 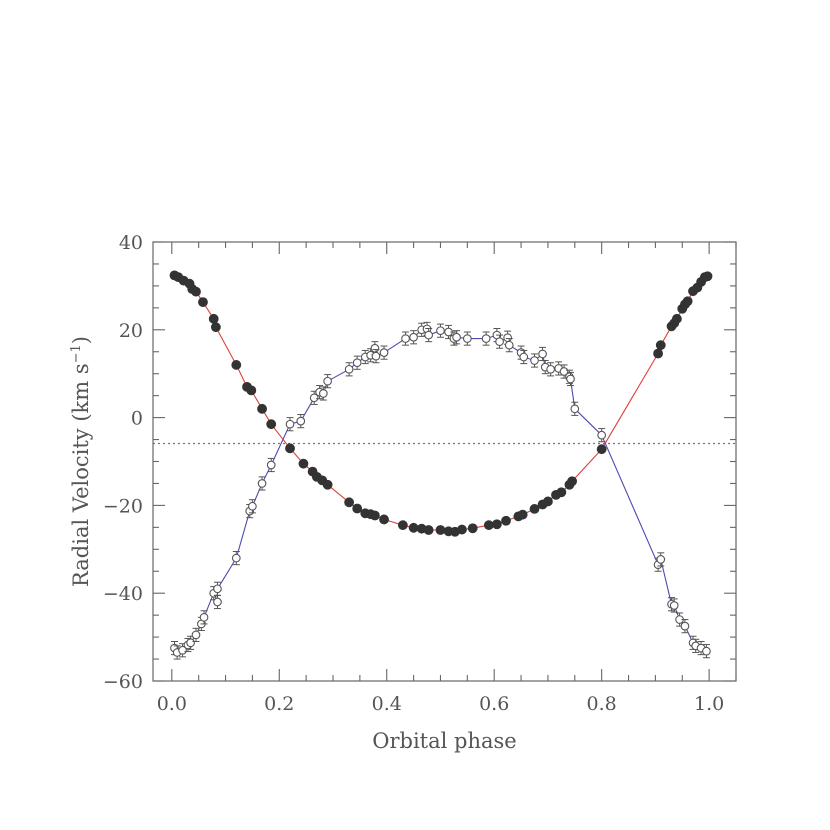 I want to click on x-tick-label: 0.8, so click(x=602, y=704).